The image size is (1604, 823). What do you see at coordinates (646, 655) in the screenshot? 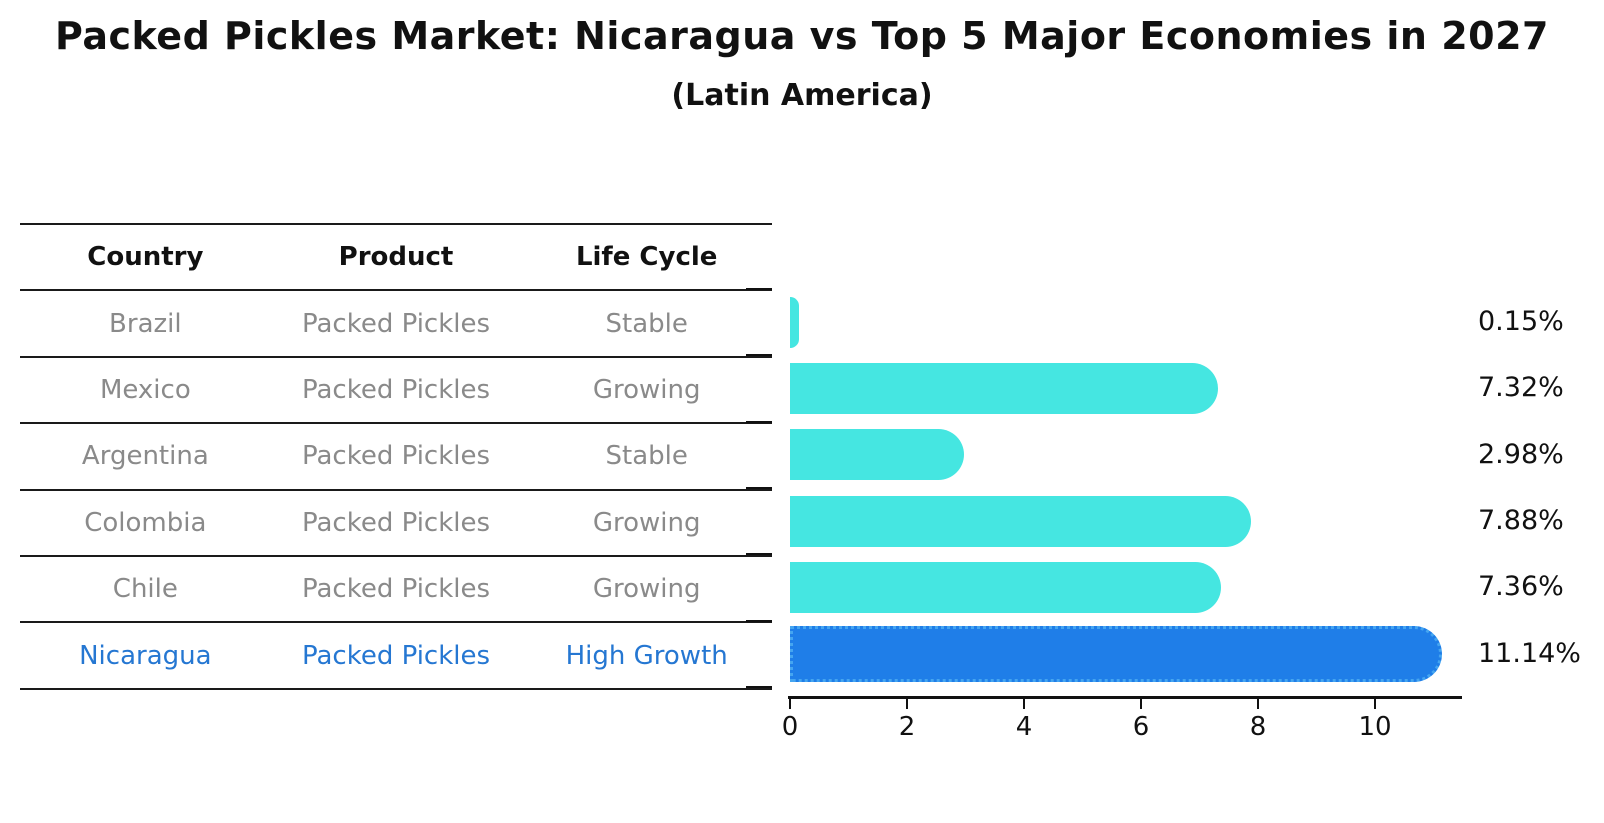
I see `table-cell-life-cycle: High Growth` at bounding box center [646, 655].